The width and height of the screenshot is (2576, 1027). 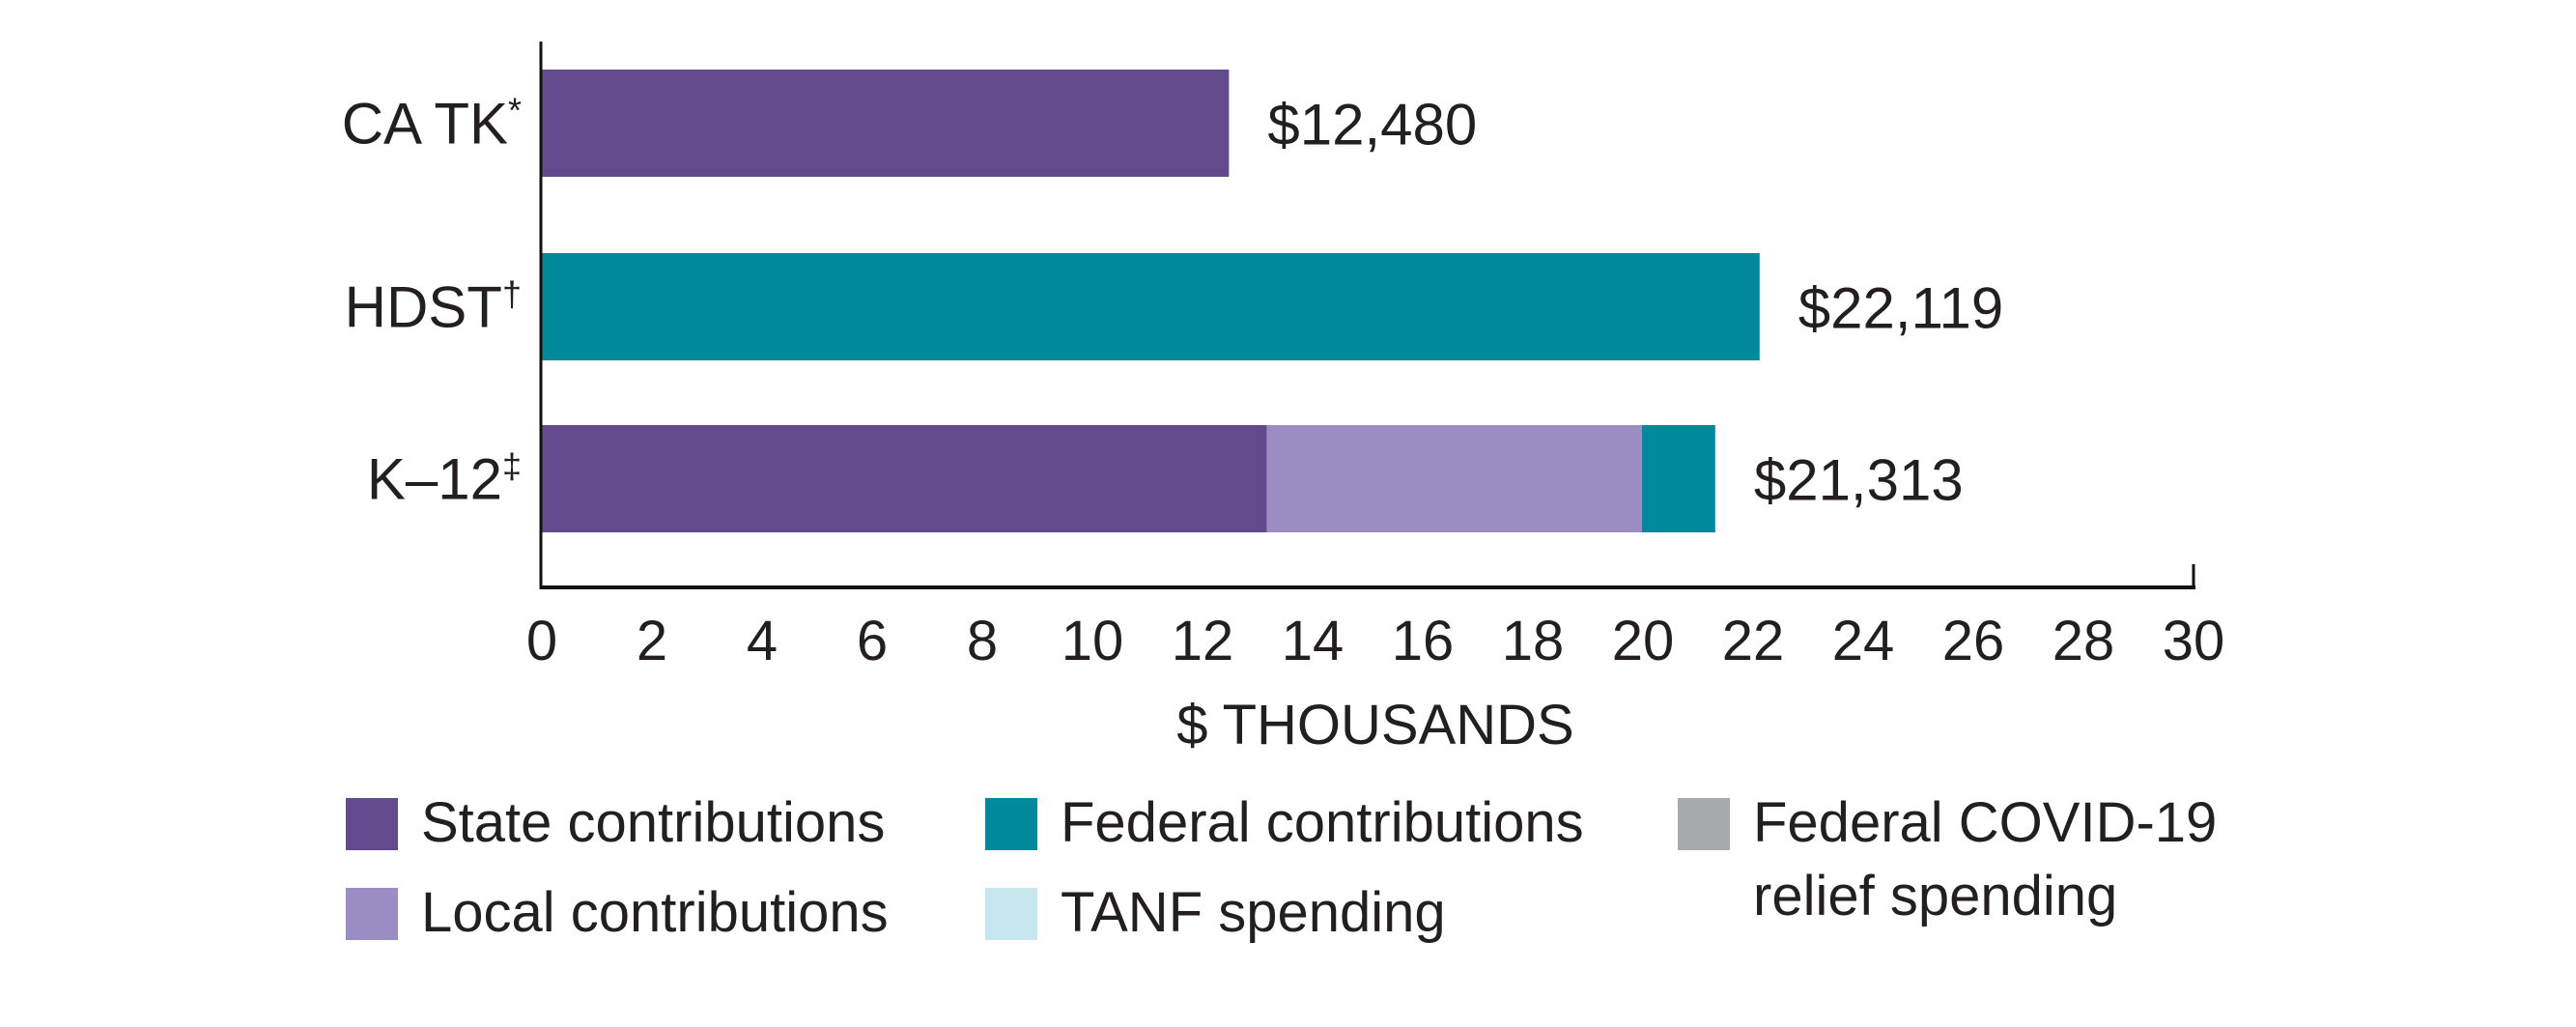 What do you see at coordinates (372, 824) in the screenshot?
I see `legend-swatch-state` at bounding box center [372, 824].